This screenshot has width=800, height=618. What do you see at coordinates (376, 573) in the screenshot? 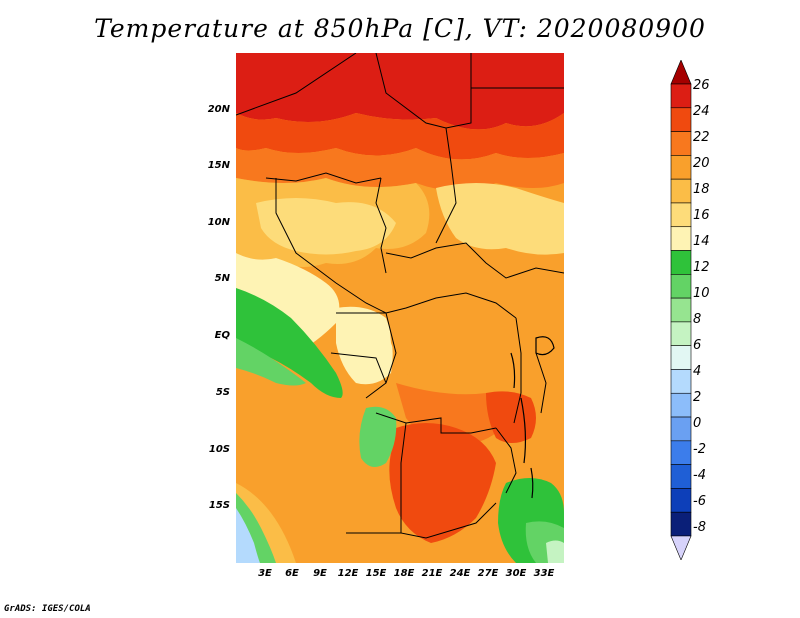
I see `lon-label-15e: 15E` at bounding box center [376, 573].